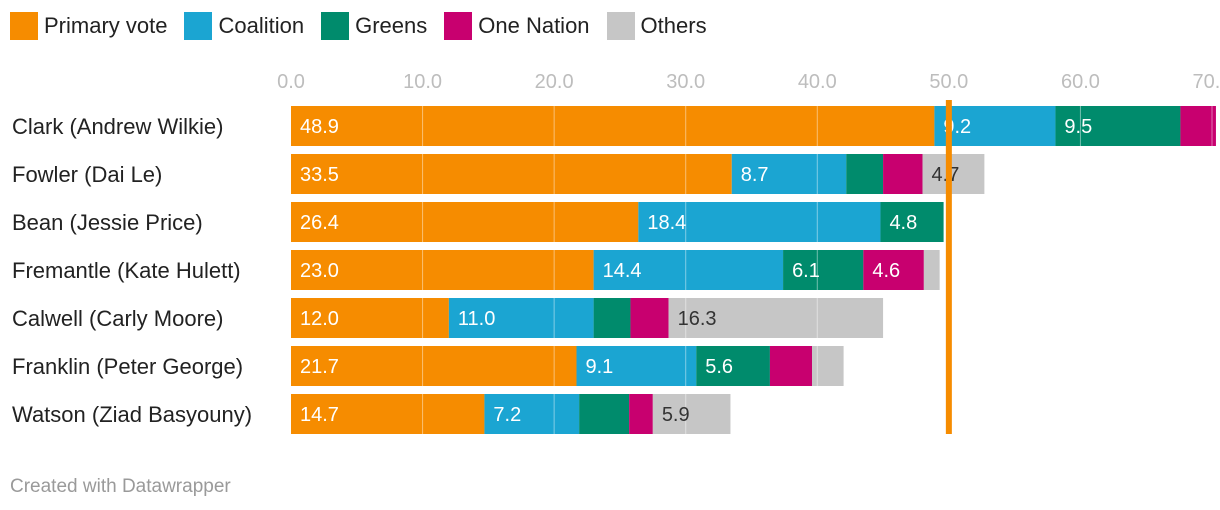 This screenshot has width=1220, height=510. What do you see at coordinates (319, 319) in the screenshot?
I see `value-label: 12.0` at bounding box center [319, 319].